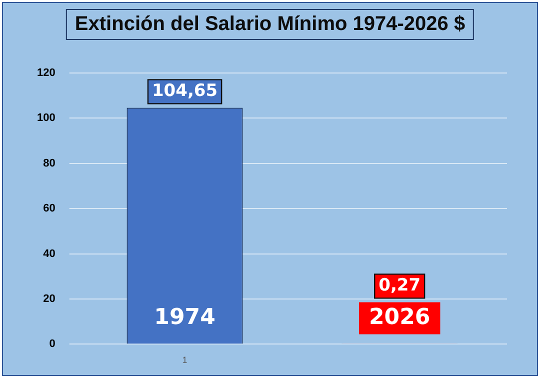 This screenshot has width=540, height=378. Describe the element at coordinates (49, 163) in the screenshot. I see `y-tick-label: 80` at that location.